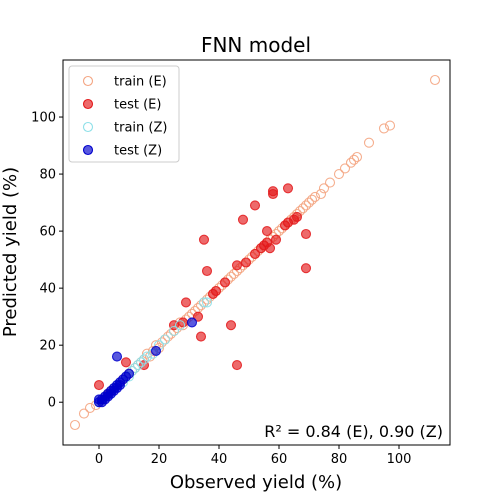 This screenshot has width=500, height=500. Describe the element at coordinates (219, 459) in the screenshot. I see `x-tick-label-2: 40` at that location.